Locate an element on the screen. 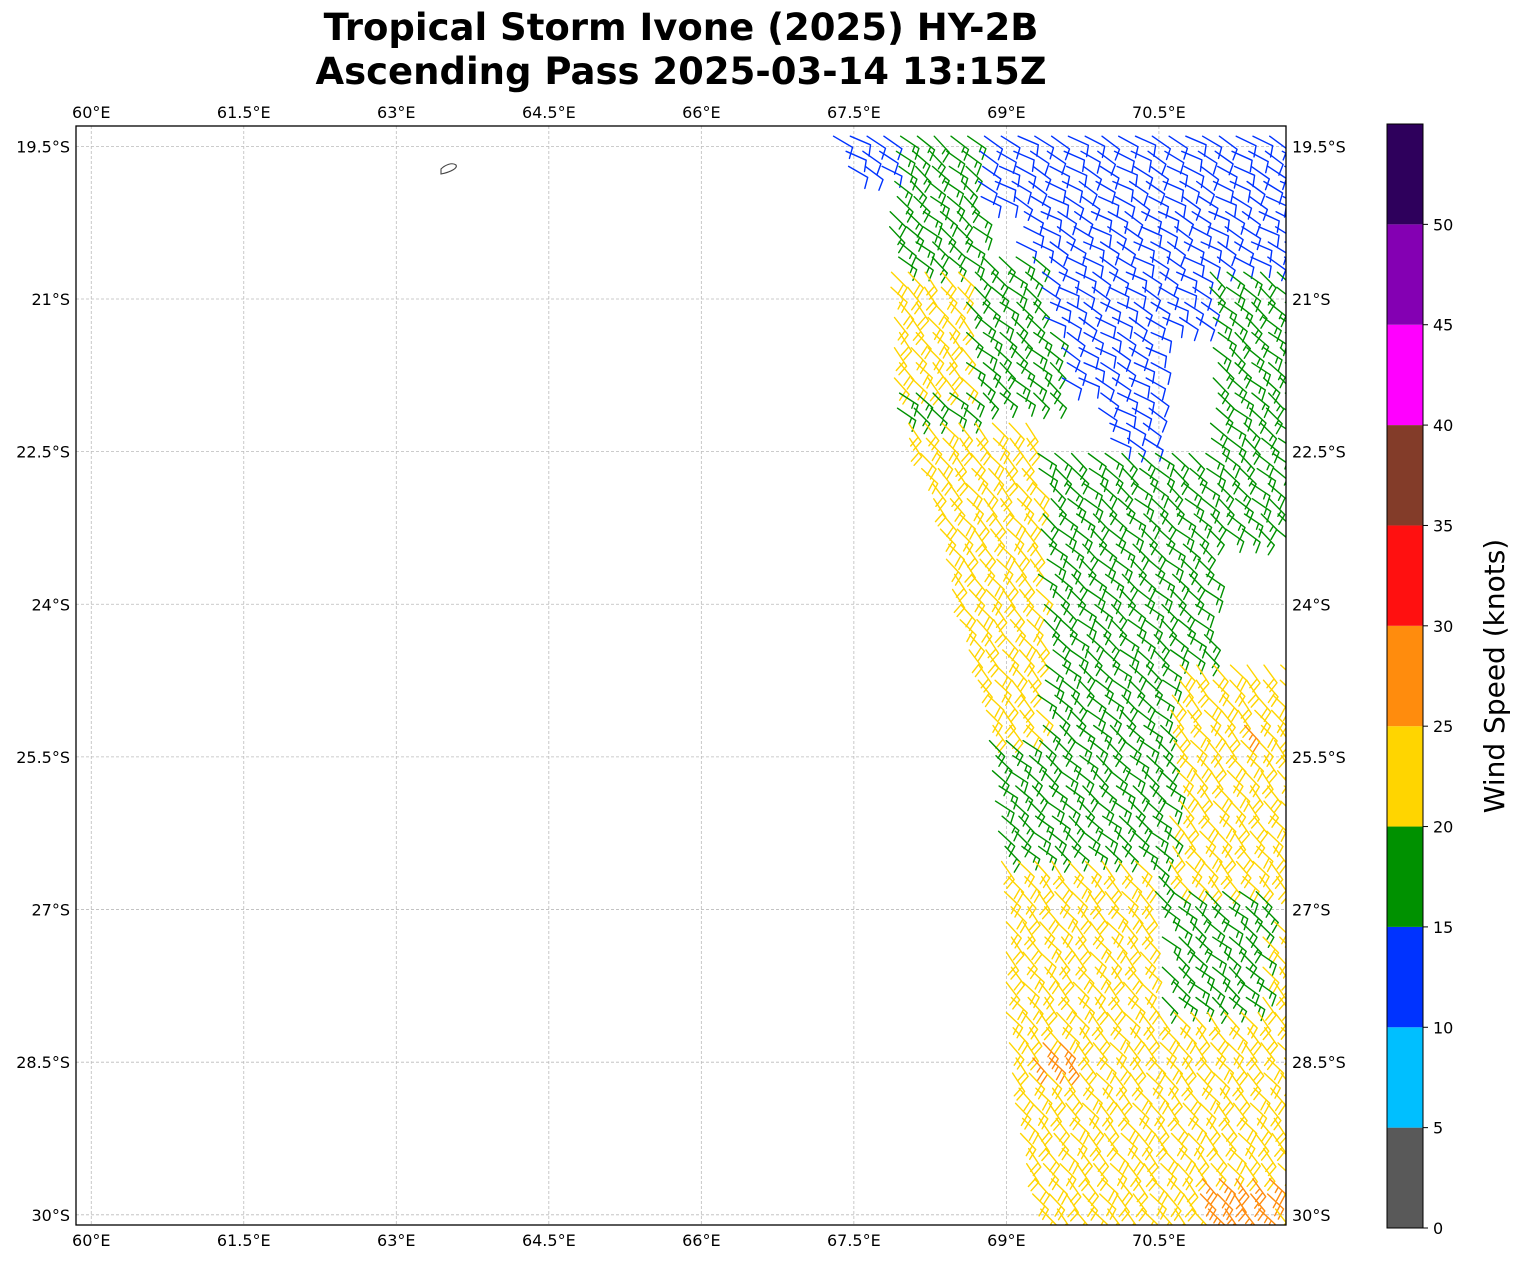  lon-tick-label-bottom: 63°E is located at coordinates (396, 1240).